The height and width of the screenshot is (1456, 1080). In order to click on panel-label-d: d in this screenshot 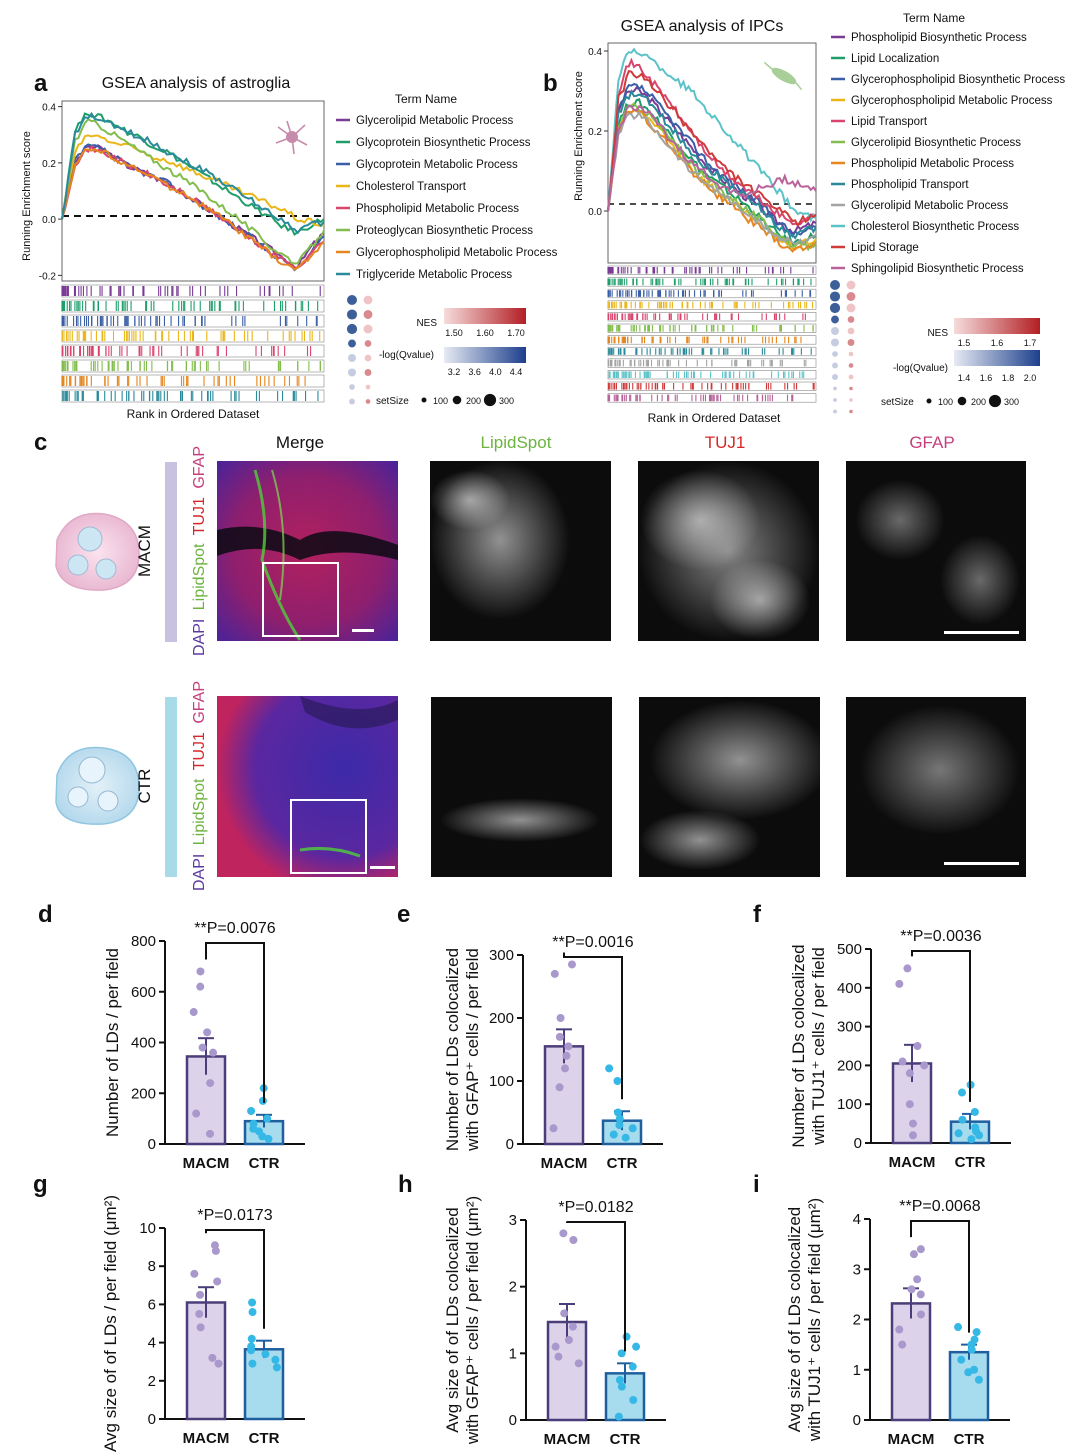, I will do `click(45, 914)`.